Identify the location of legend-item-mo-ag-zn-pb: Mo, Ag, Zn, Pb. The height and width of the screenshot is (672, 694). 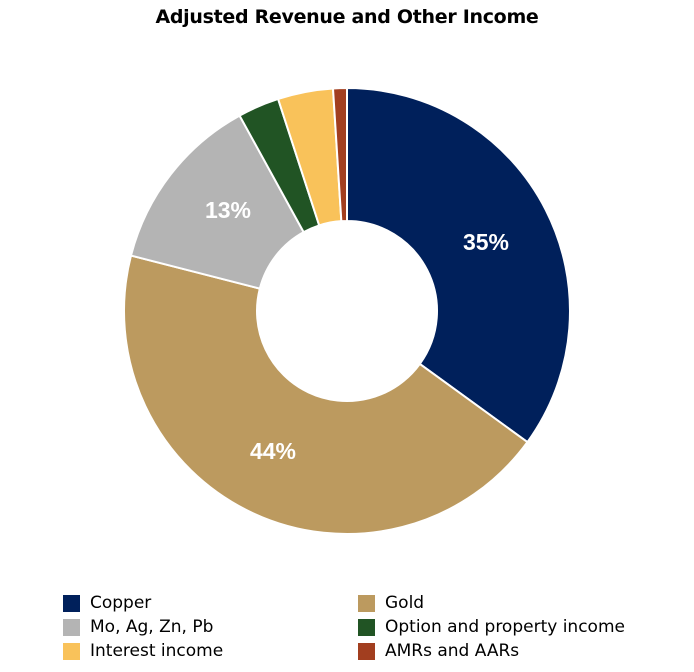
(138, 627).